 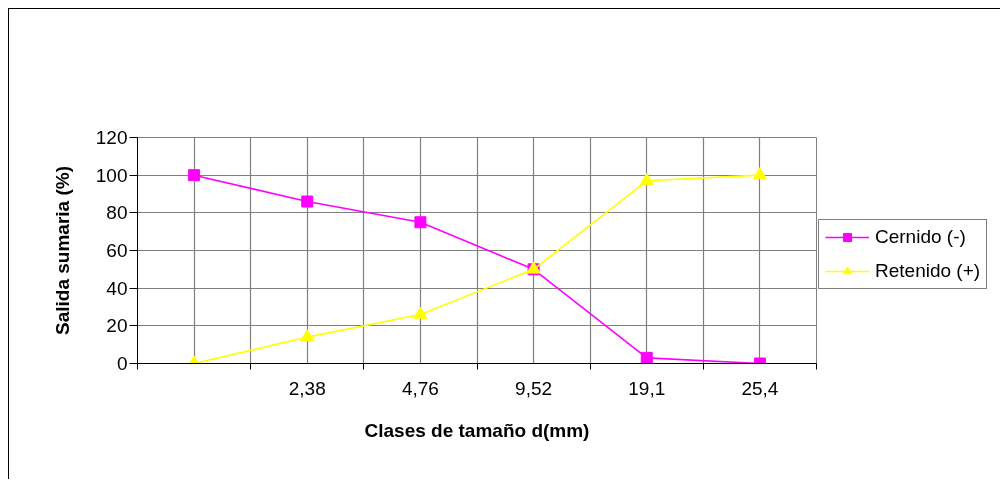 What do you see at coordinates (62, 250) in the screenshot?
I see `y-axis-title: Salida sumaria (%)` at bounding box center [62, 250].